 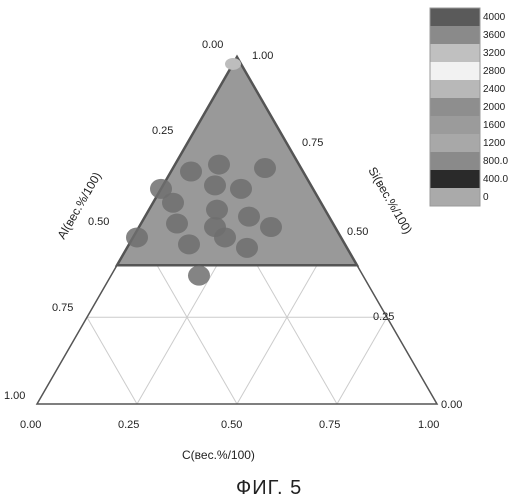 I want to click on legend-label: 3200, so click(x=494, y=53).